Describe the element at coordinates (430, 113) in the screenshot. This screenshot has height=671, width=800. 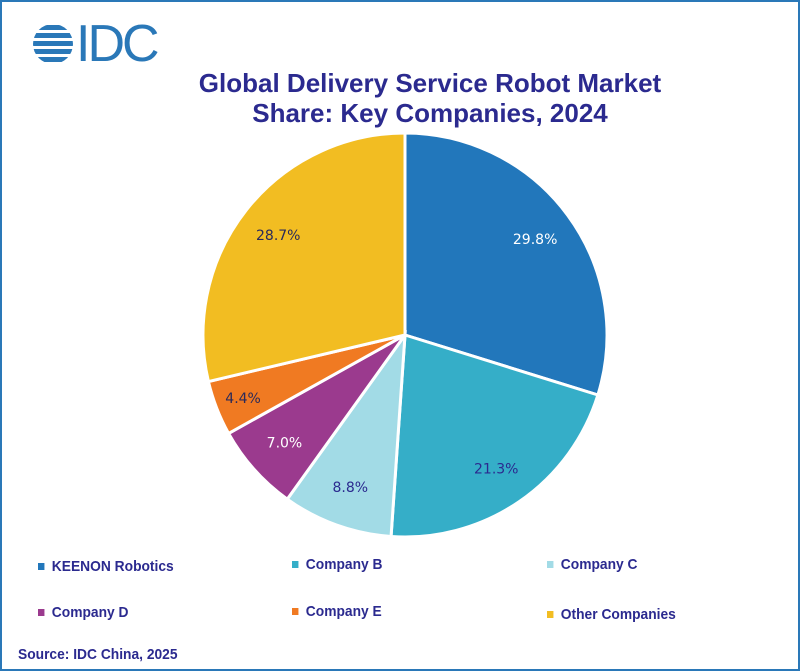
I see `chart-title-line-2: Share: Key Companies, 2024` at that location.